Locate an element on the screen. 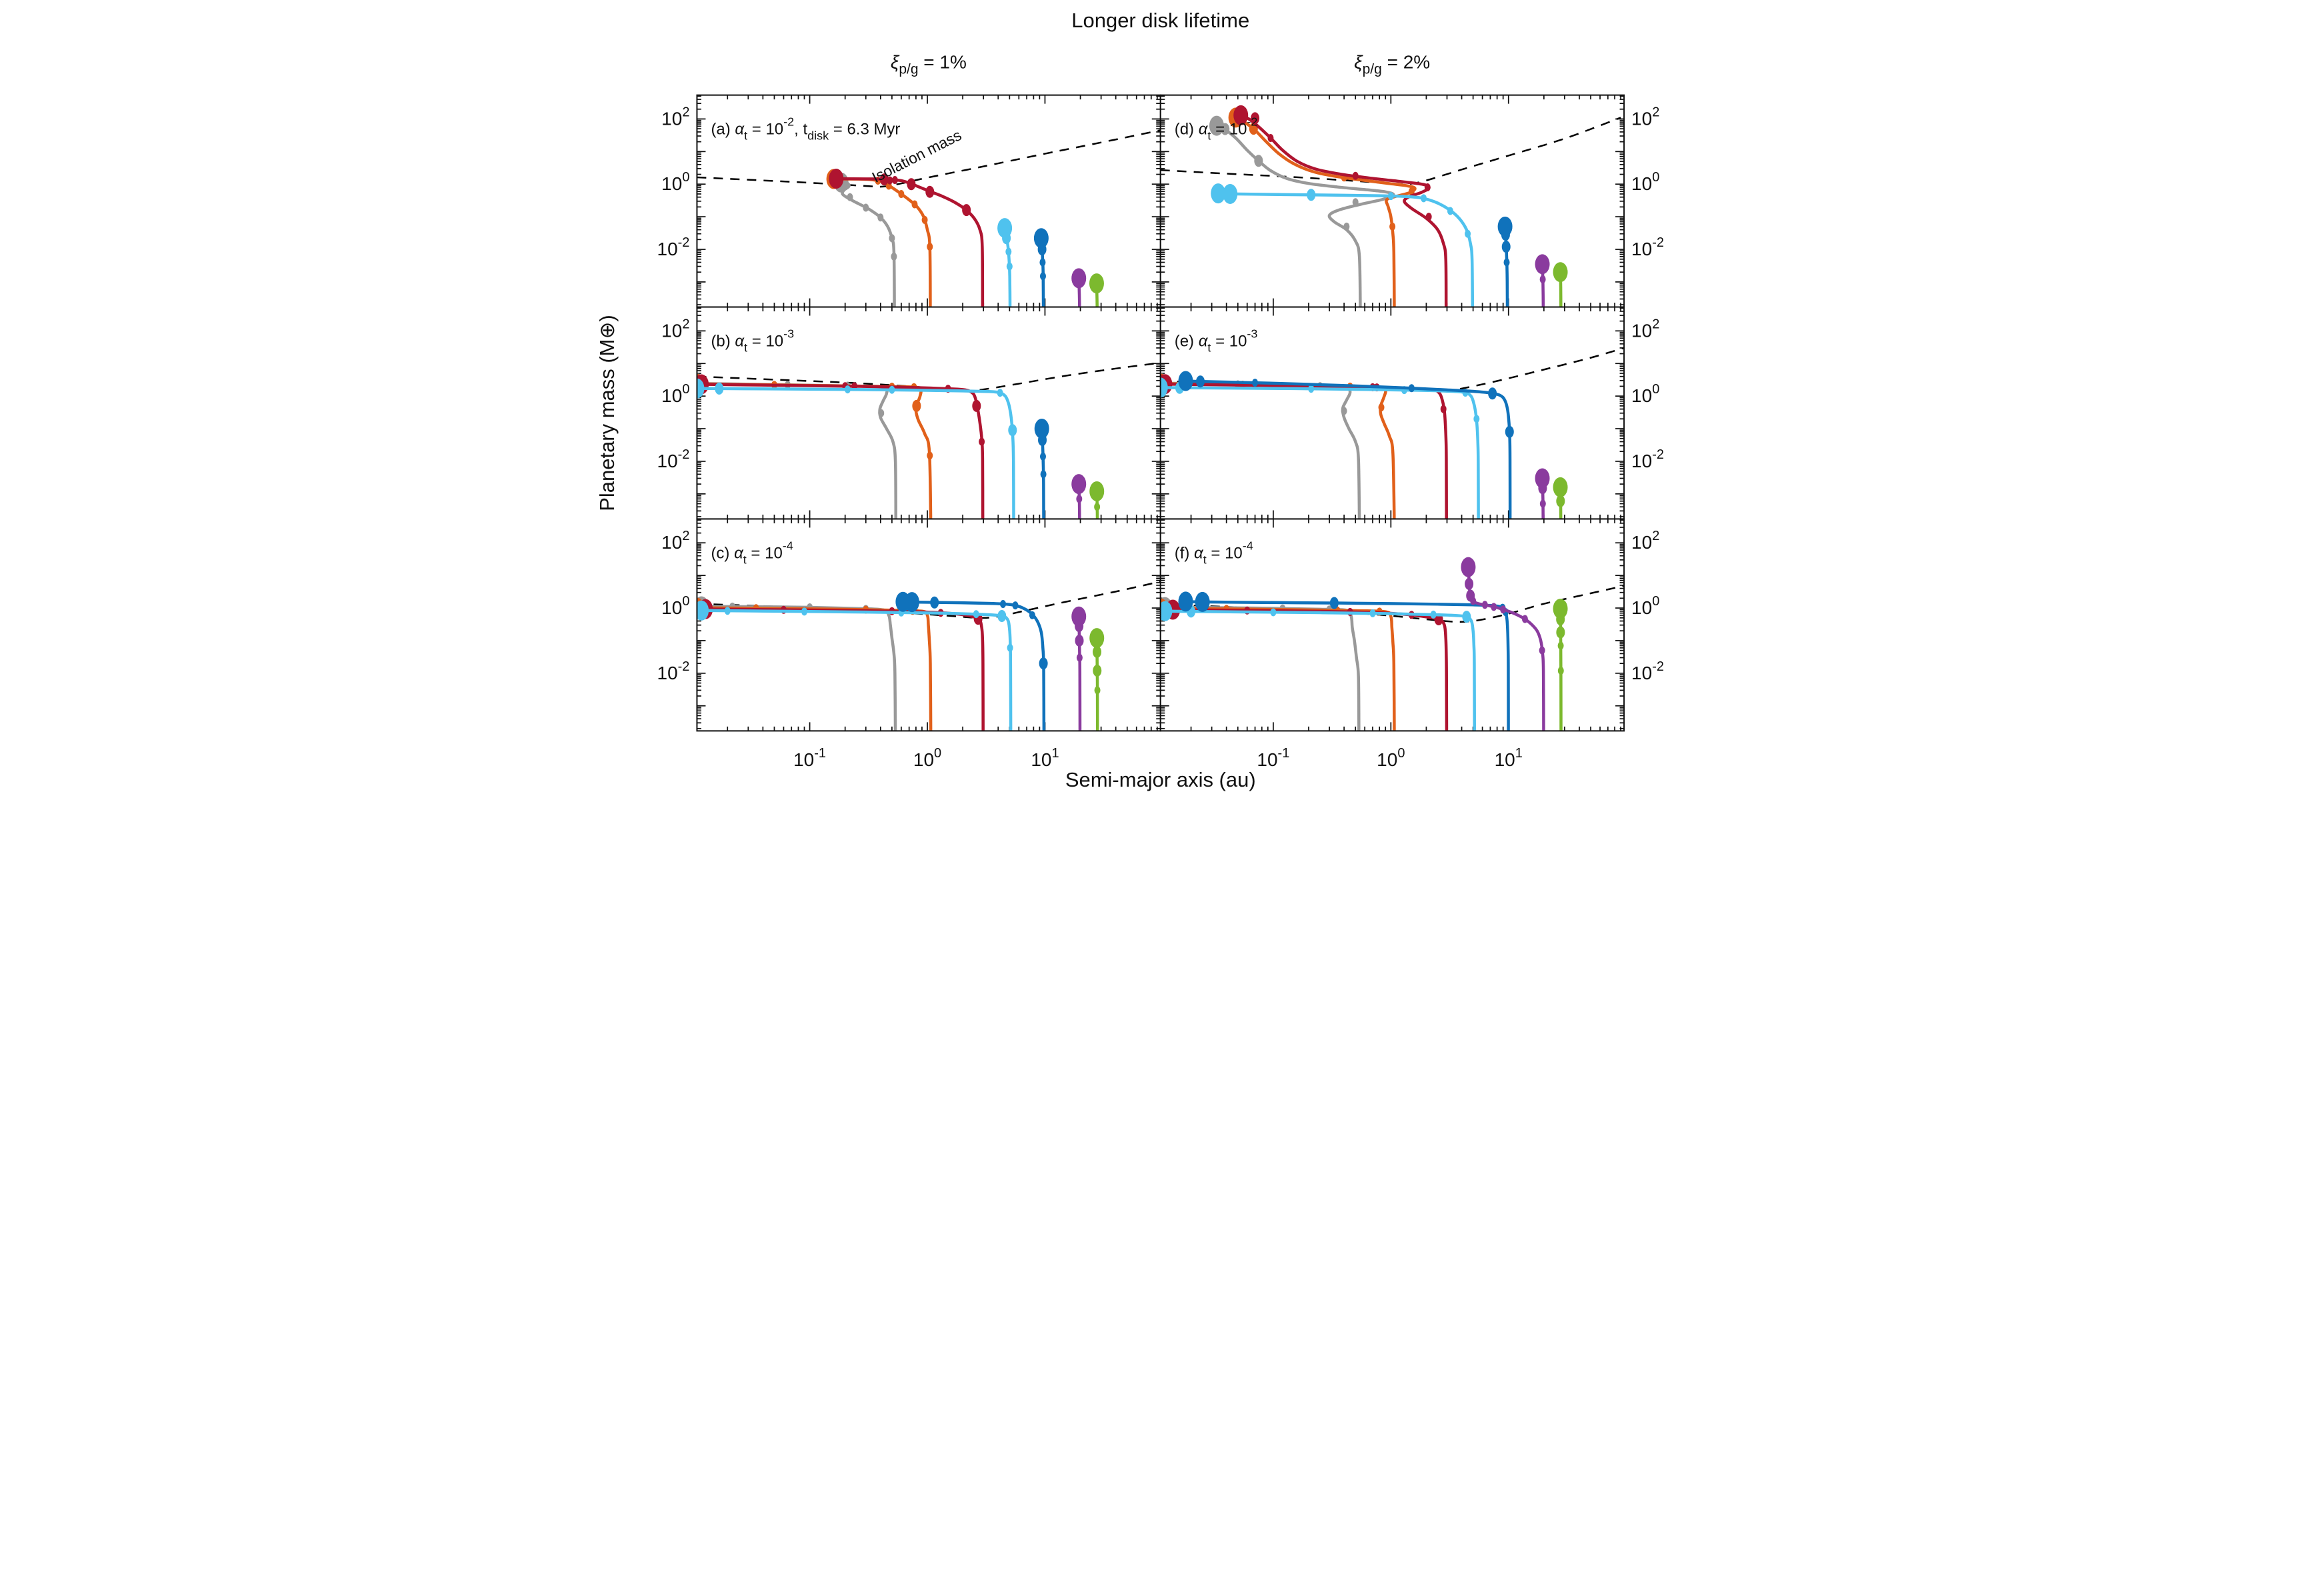  x-tick-label: 10¹ is located at coordinates (1509, 758).